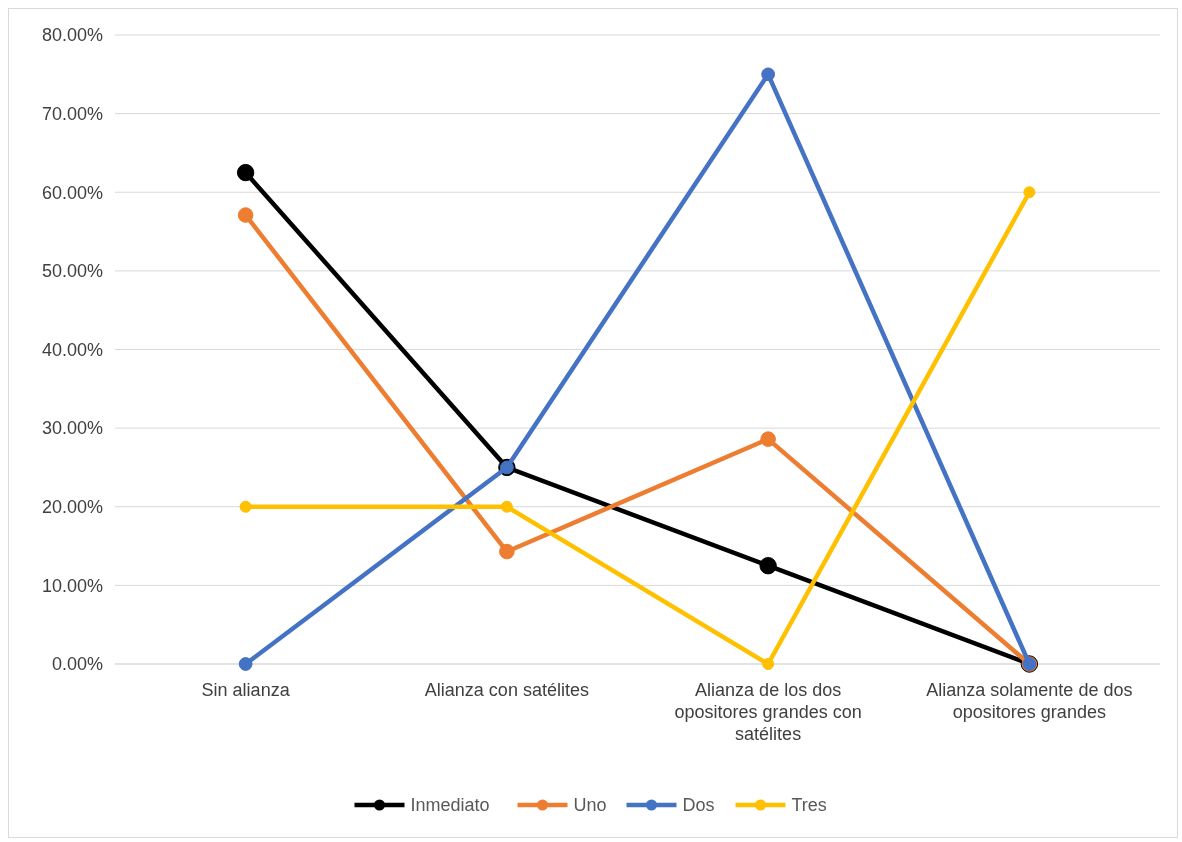 This screenshot has height=842, width=1182. What do you see at coordinates (506, 690) in the screenshot?
I see `x-tick-label: Alianza con satélites` at bounding box center [506, 690].